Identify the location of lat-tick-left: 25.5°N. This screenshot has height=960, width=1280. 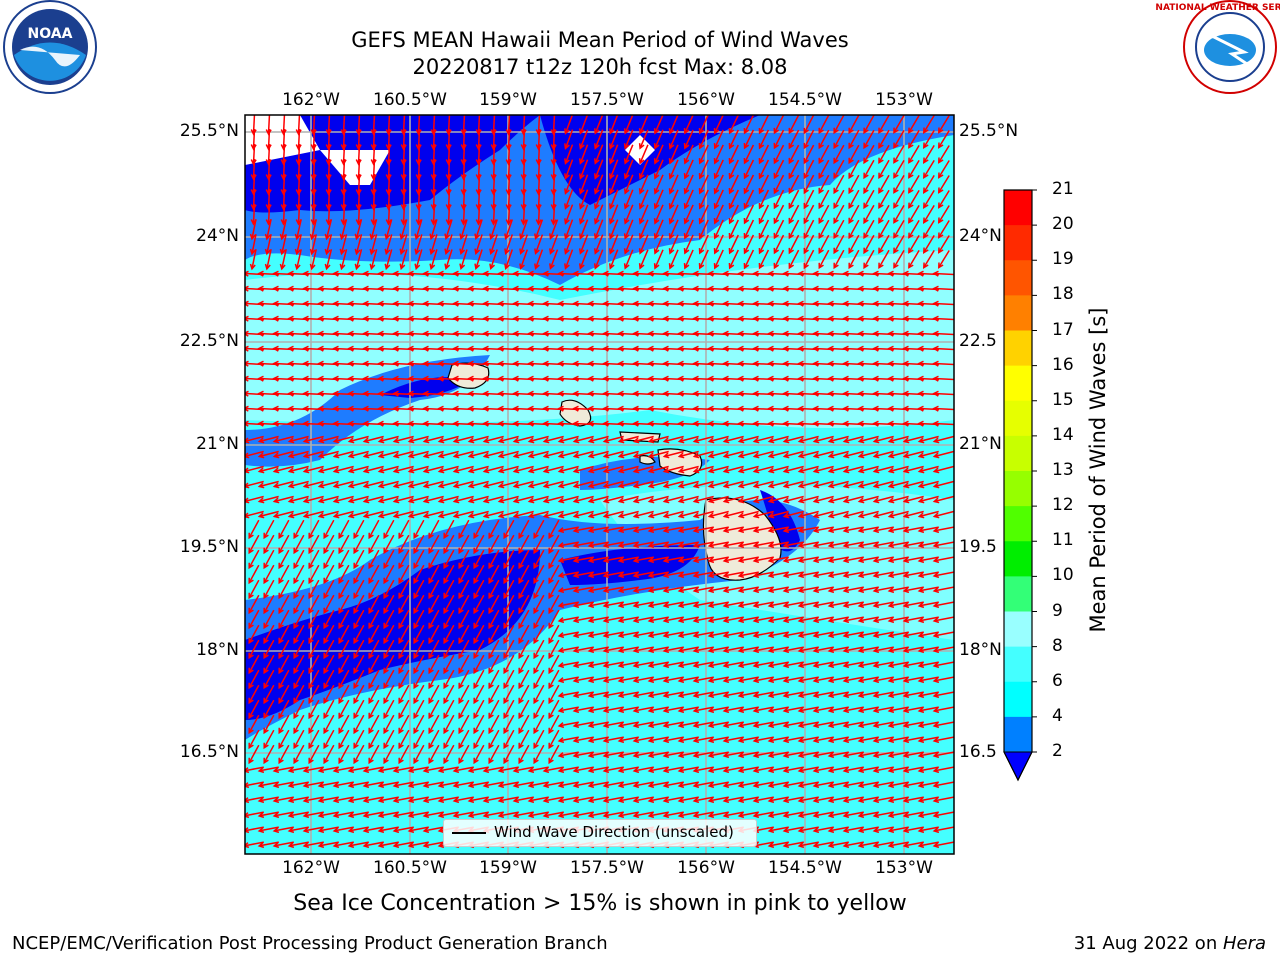
(209, 131).